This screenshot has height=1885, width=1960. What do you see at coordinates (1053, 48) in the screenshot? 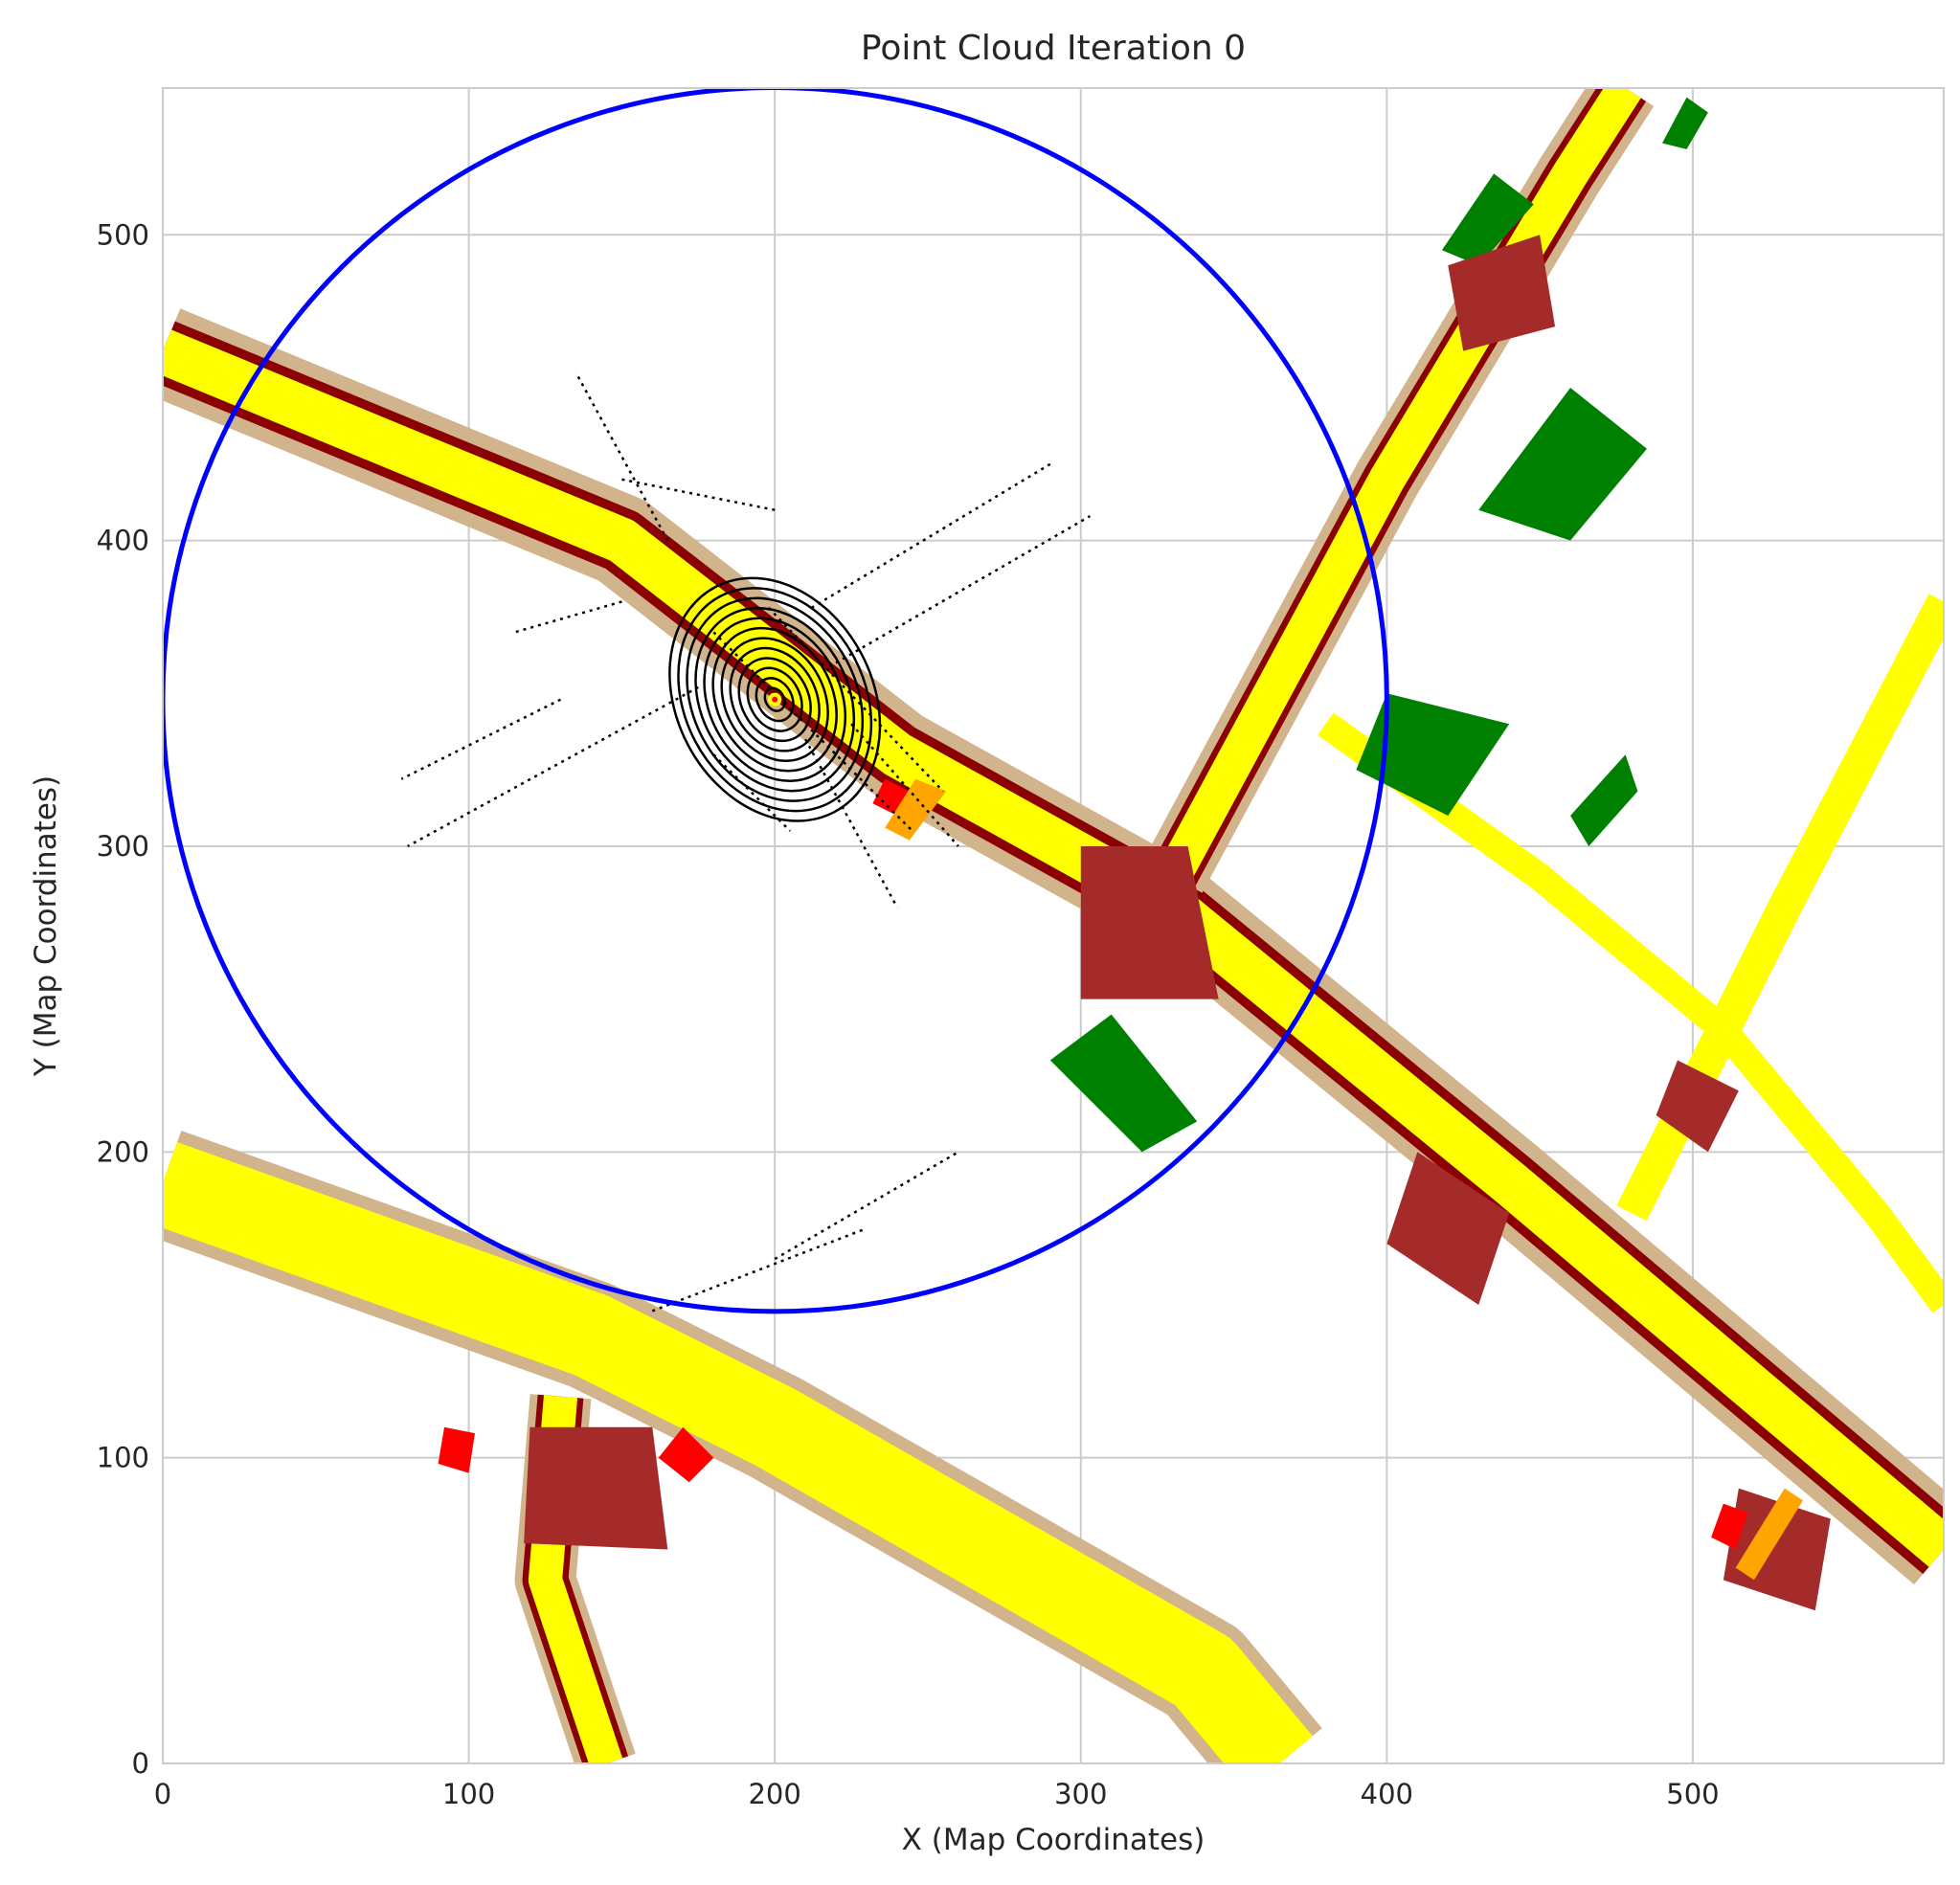
I see `chart-title: Point Cloud Iteration 0` at bounding box center [1053, 48].